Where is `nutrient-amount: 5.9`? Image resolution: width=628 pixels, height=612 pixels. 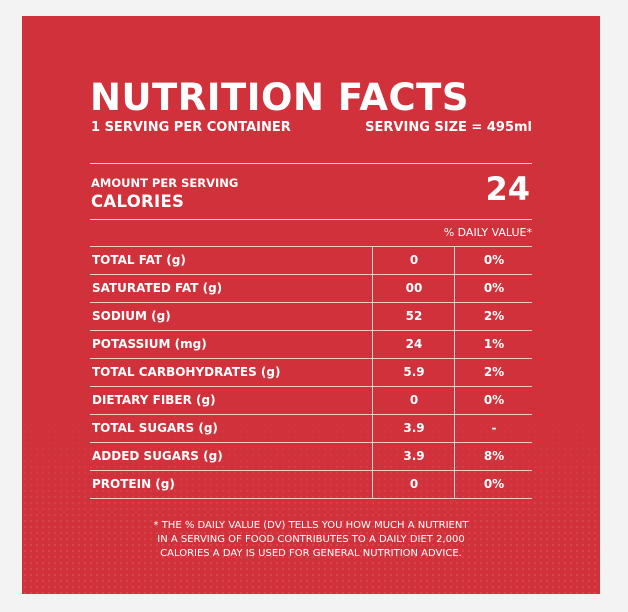
nutrient-amount: 5.9 is located at coordinates (413, 372).